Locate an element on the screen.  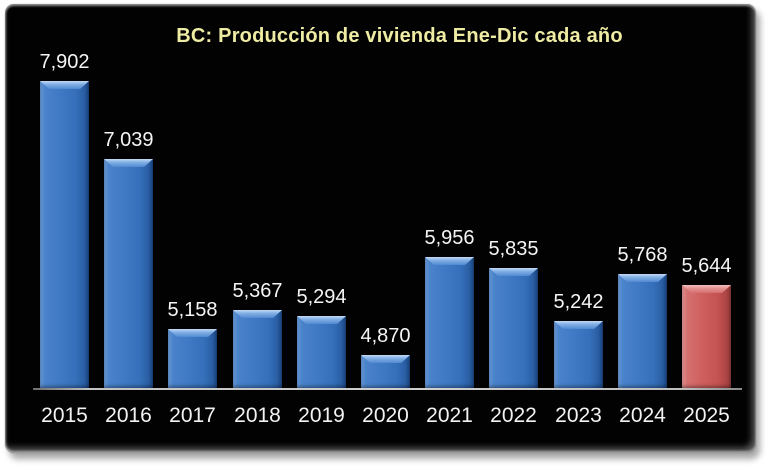
bar-2016 is located at coordinates (128, 273).